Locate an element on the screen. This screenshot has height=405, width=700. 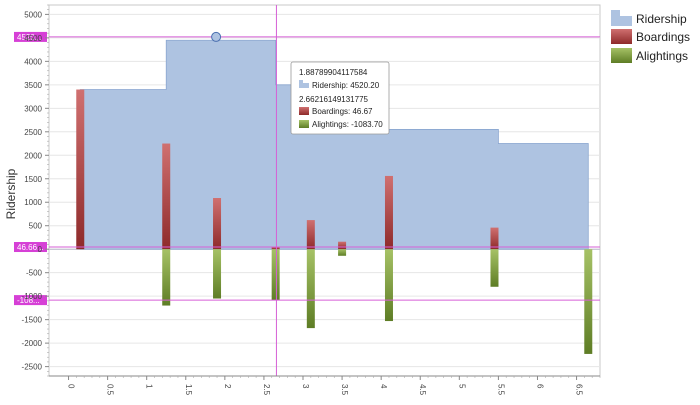
y-tick-label: 4000 is located at coordinates (33, 61).